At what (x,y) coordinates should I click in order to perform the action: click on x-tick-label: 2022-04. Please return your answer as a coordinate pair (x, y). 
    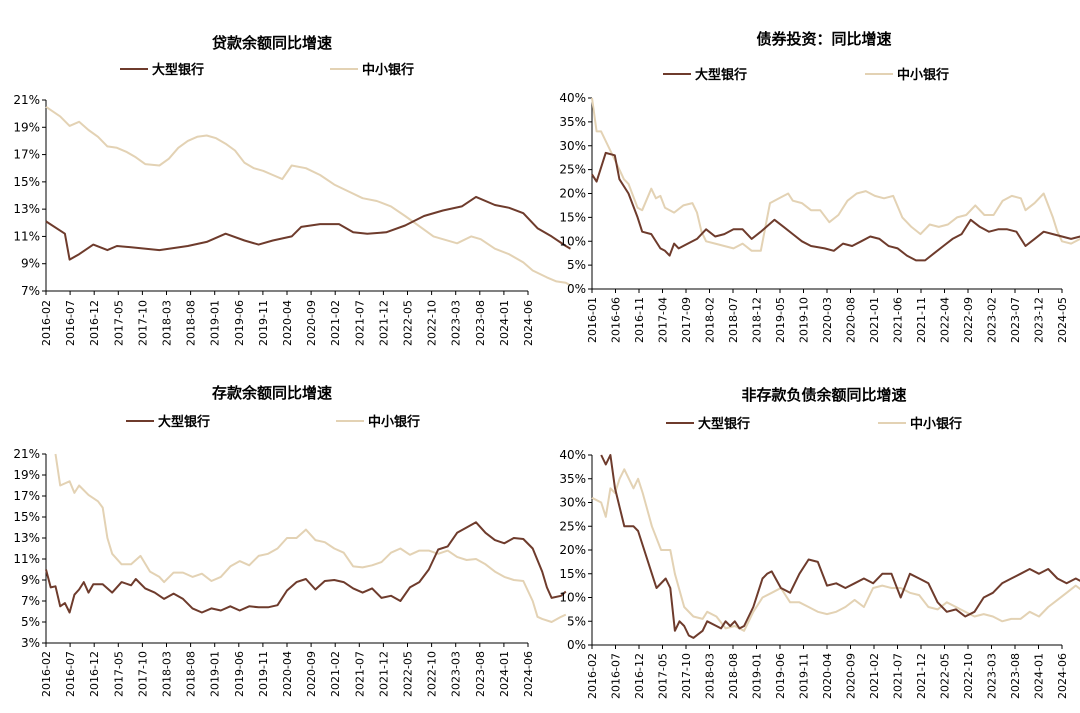
    Looking at the image, I should click on (945, 320).